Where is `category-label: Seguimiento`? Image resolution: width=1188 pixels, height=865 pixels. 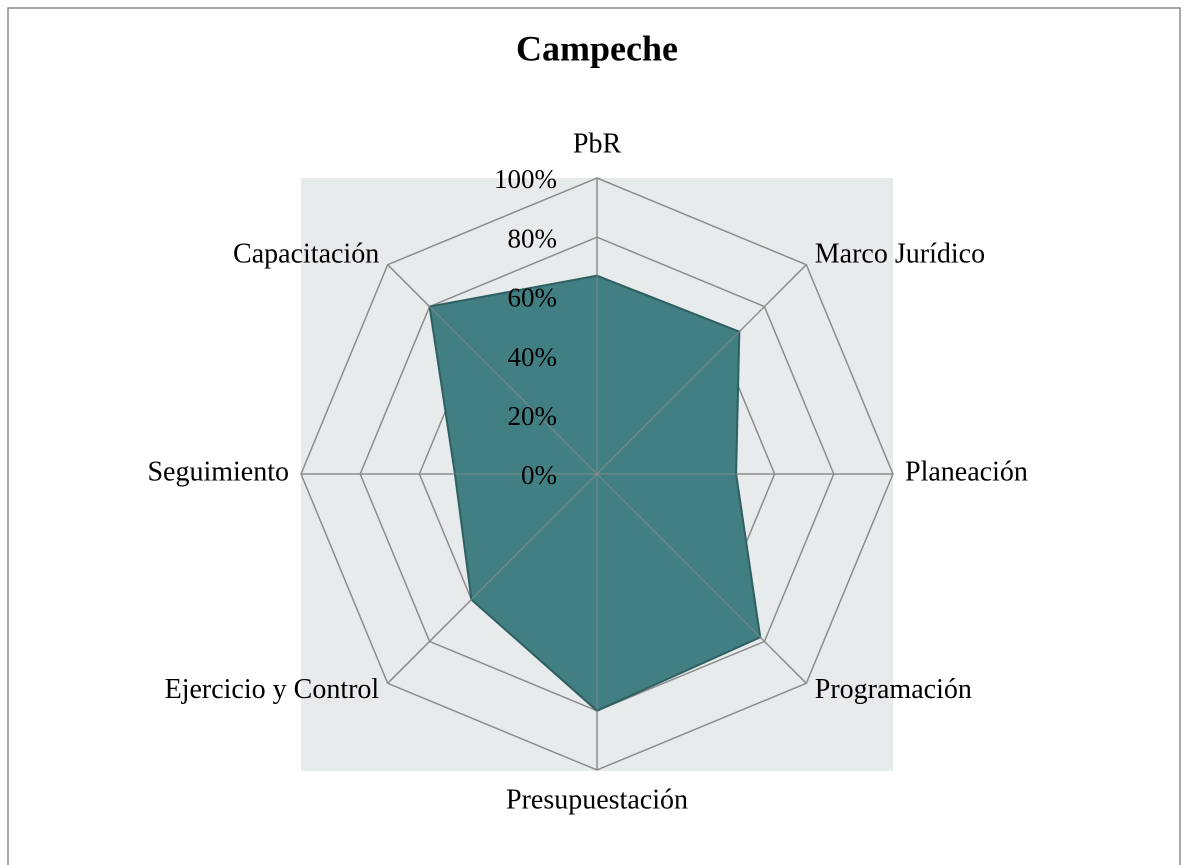
category-label: Seguimiento is located at coordinates (218, 471).